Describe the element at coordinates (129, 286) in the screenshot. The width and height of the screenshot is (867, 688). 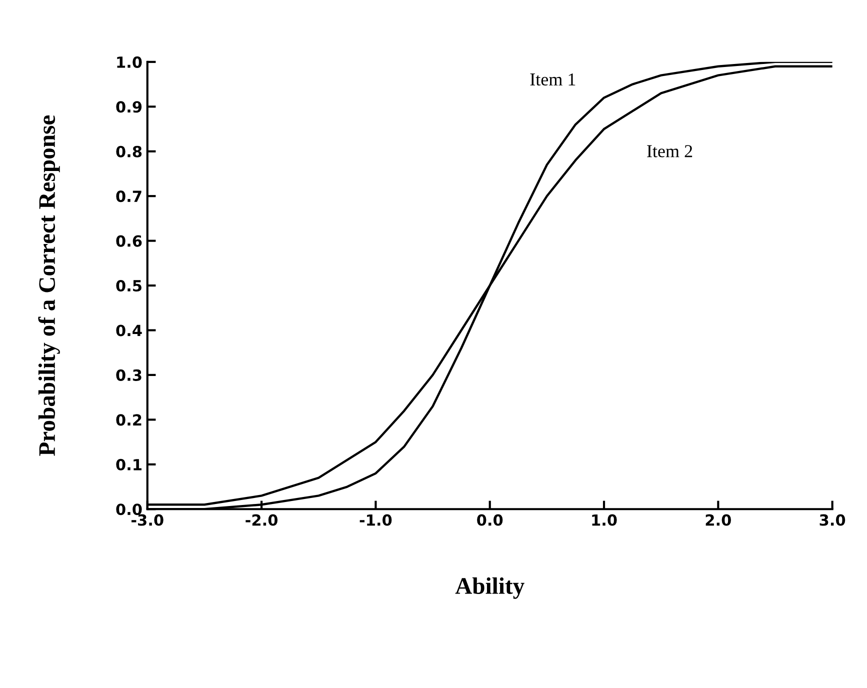
I see `y-tick-label: 0.5` at that location.